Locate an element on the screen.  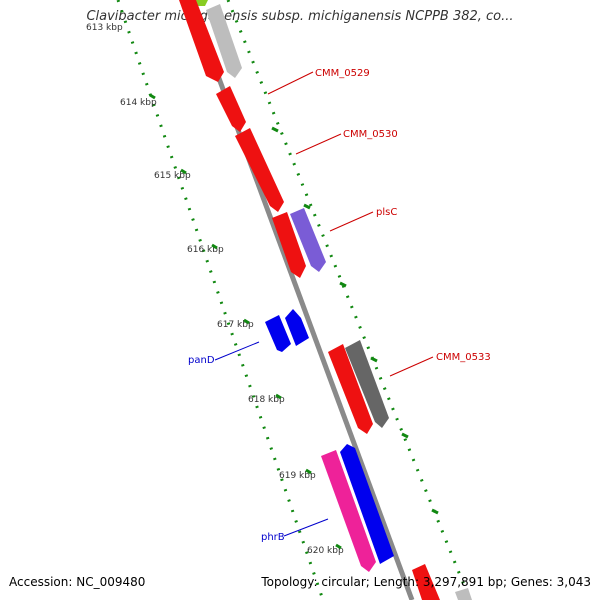
gene-label-phrb: phrB is located at coordinates (273, 537).